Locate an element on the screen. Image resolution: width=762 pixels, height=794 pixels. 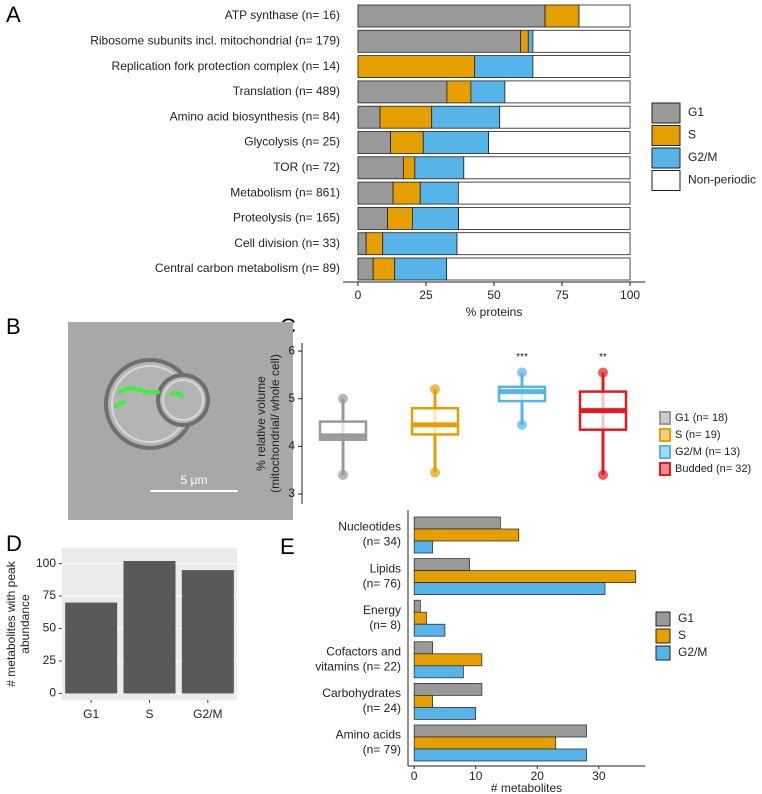
bud-edge is located at coordinates (183, 400).